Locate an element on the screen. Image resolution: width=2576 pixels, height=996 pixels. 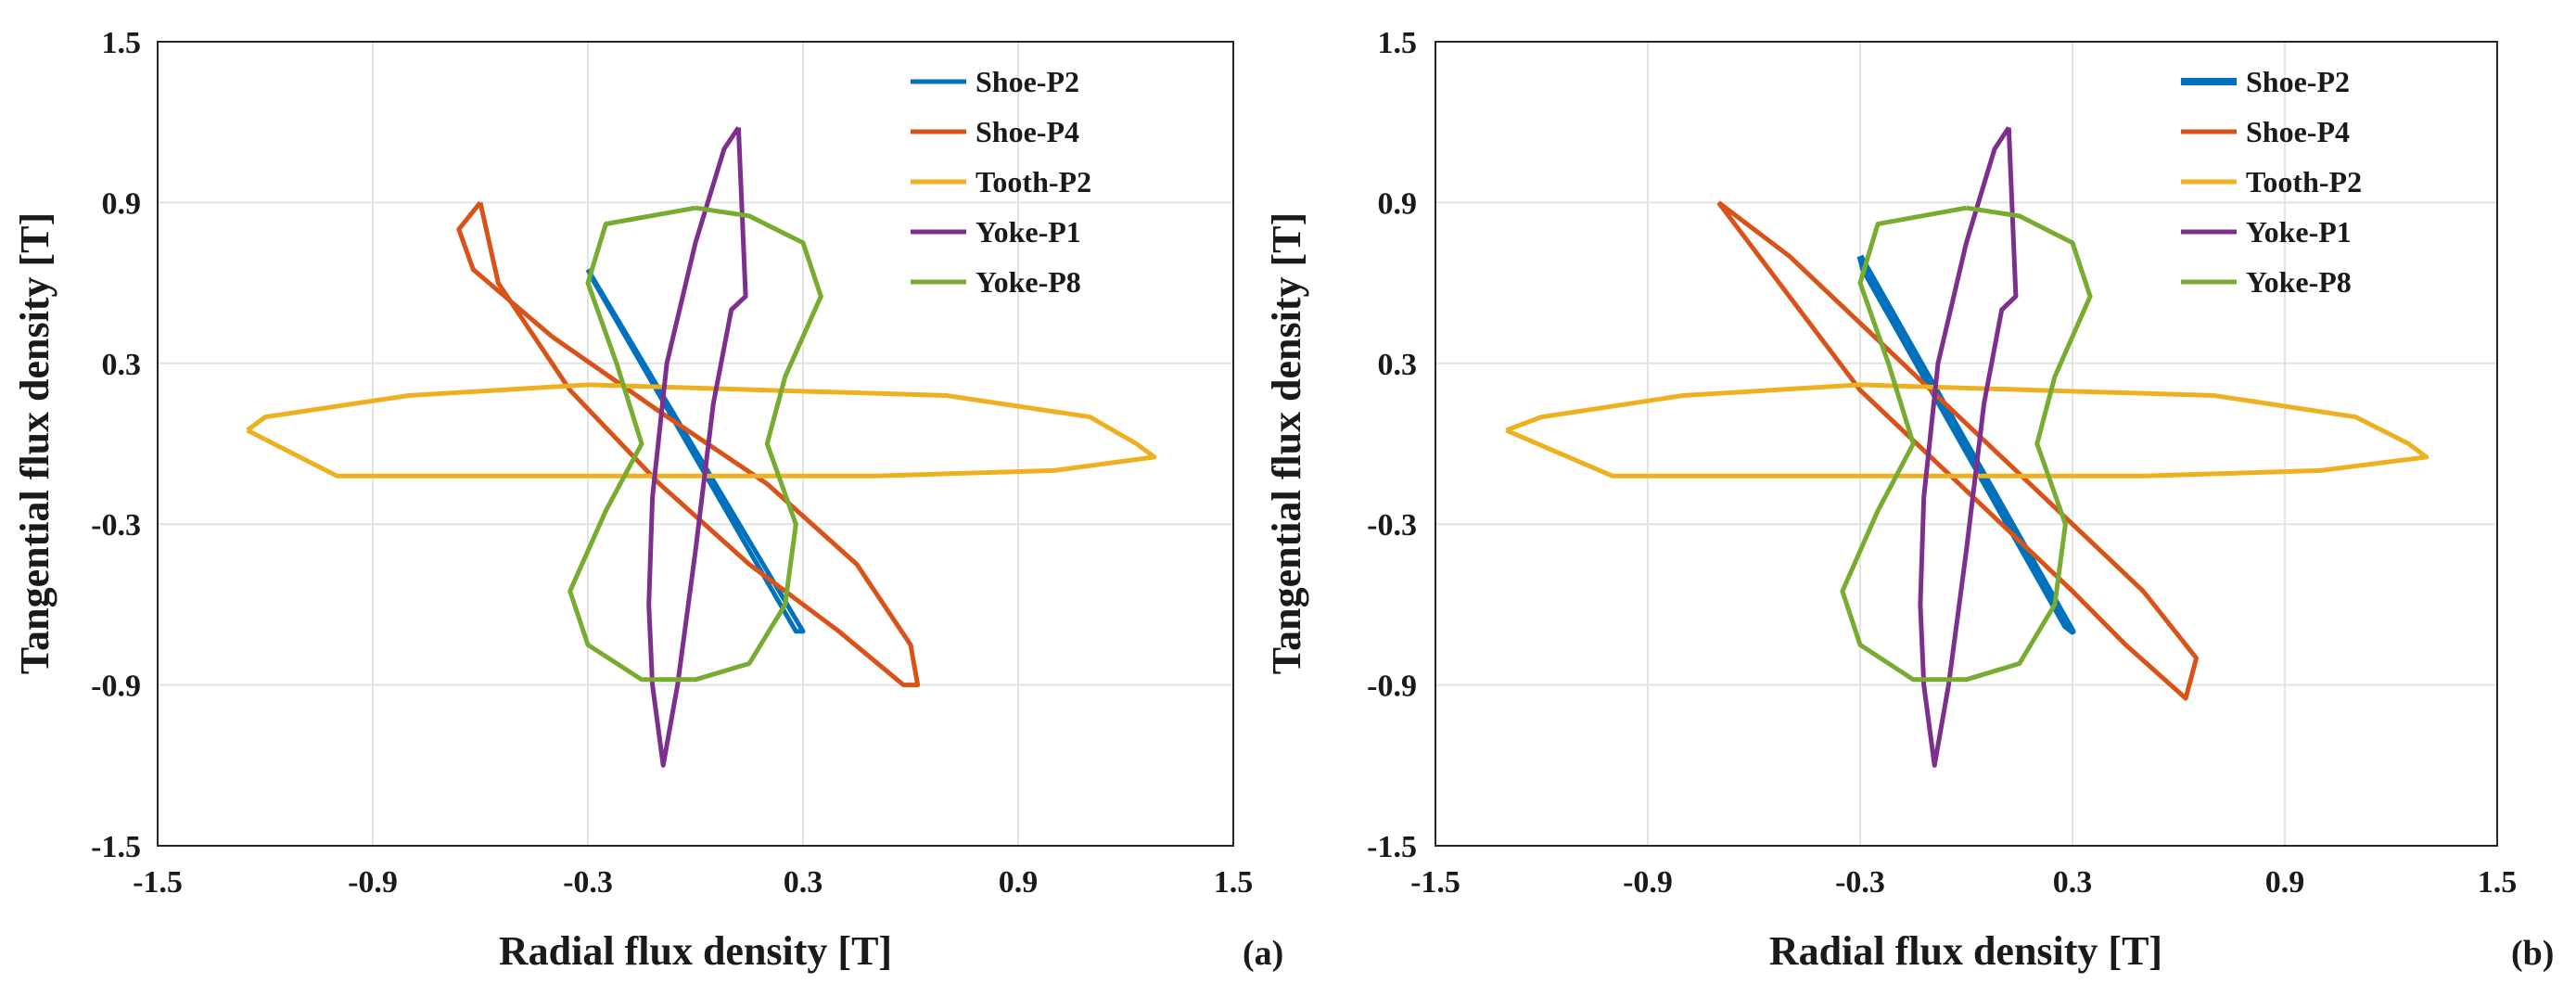
y-tick-label-b-1: 0.9 is located at coordinates (1398, 204).